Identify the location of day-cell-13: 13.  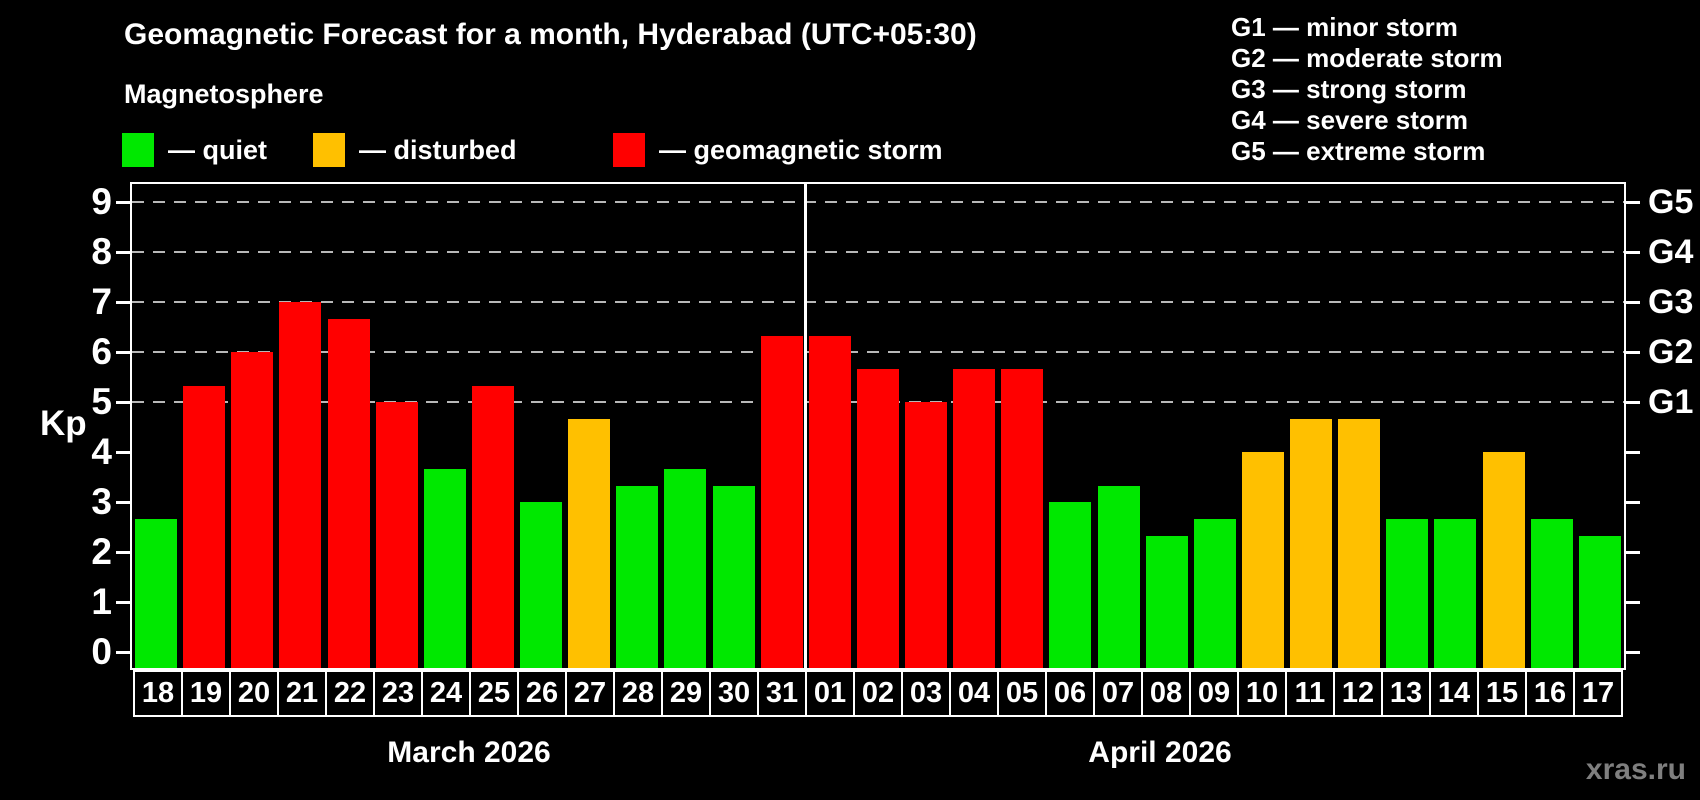
(1406, 693).